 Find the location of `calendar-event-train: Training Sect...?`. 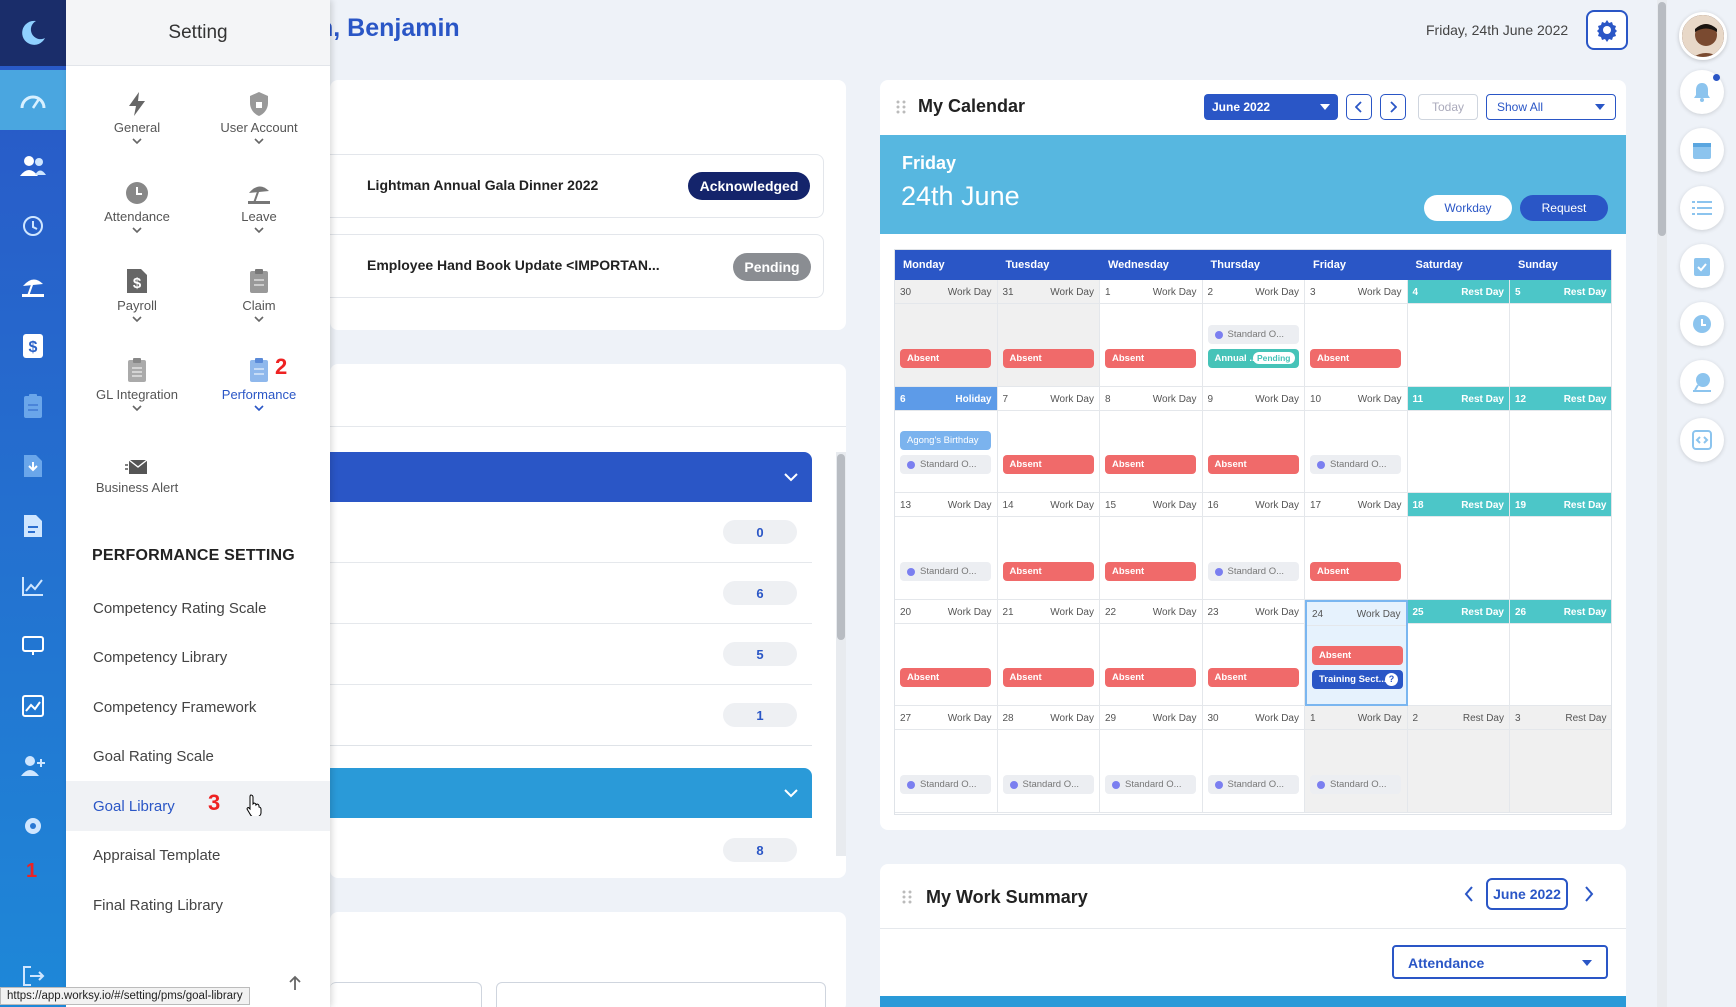

calendar-event-train: Training Sect...? is located at coordinates (1357, 679).